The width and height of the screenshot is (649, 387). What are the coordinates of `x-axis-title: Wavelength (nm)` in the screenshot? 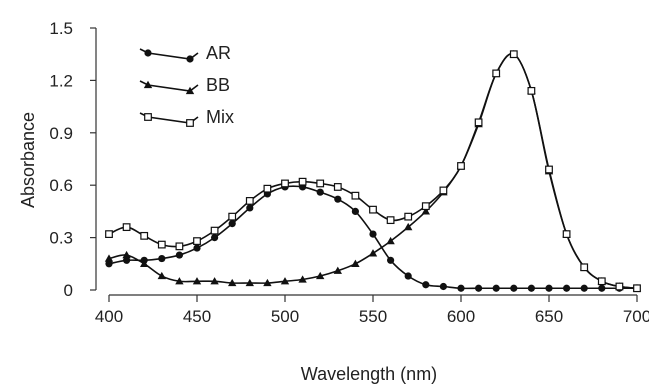 It's located at (369, 374).